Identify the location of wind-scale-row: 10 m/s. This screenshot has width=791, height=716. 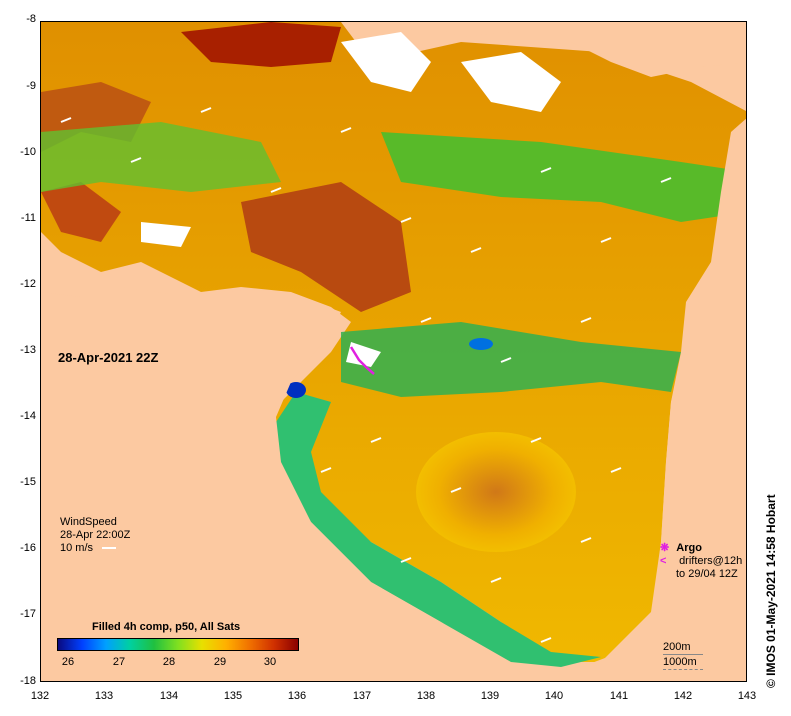
(95, 548).